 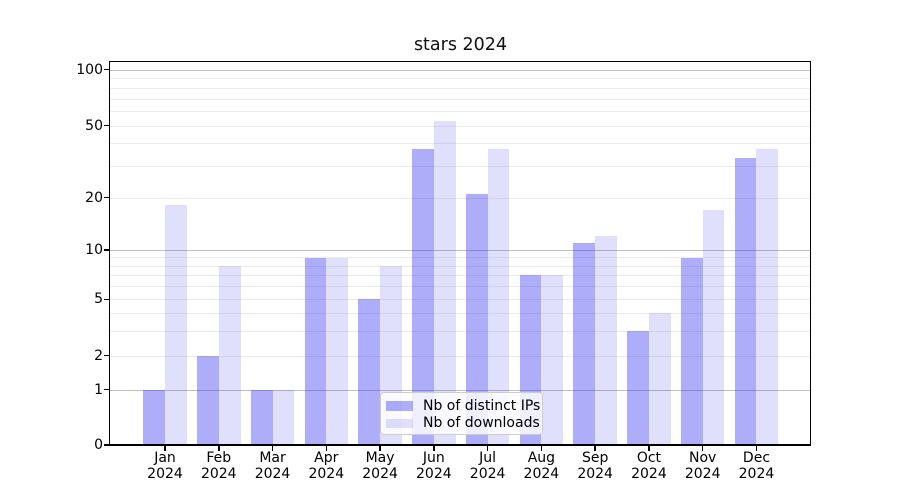 What do you see at coordinates (482, 405) in the screenshot?
I see `legend-label-distinct-ips: Nb of distinct IPs` at bounding box center [482, 405].